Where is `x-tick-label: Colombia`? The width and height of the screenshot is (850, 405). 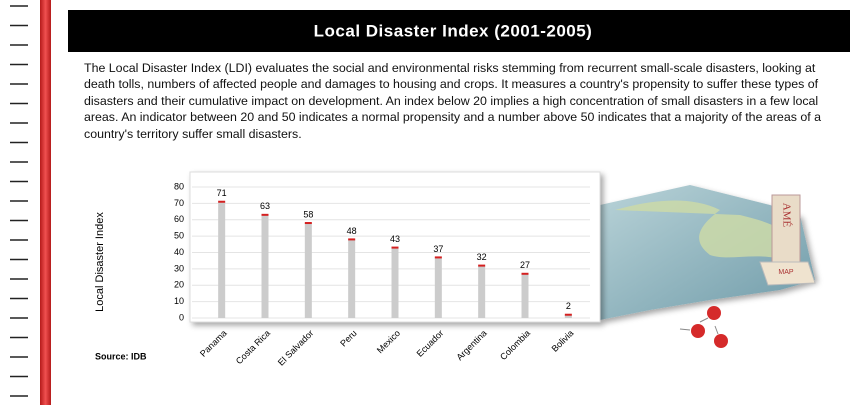 x-tick-label: Colombia is located at coordinates (515, 345).